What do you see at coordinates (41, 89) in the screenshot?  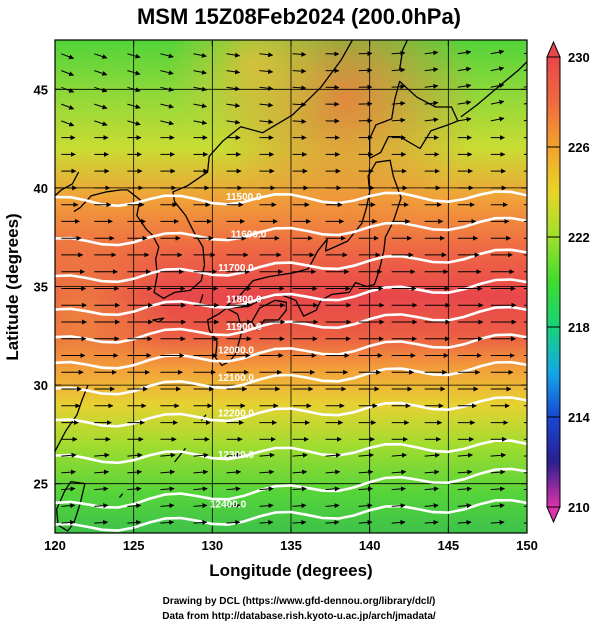 I see `y-tick-label: 45` at bounding box center [41, 89].